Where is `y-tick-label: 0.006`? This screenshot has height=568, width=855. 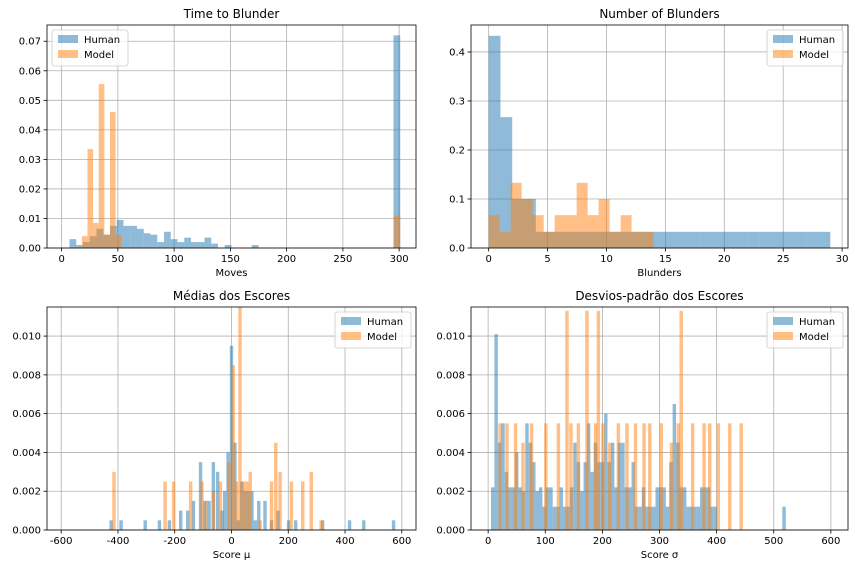
y-tick-label: 0.006 is located at coordinates (26, 414).